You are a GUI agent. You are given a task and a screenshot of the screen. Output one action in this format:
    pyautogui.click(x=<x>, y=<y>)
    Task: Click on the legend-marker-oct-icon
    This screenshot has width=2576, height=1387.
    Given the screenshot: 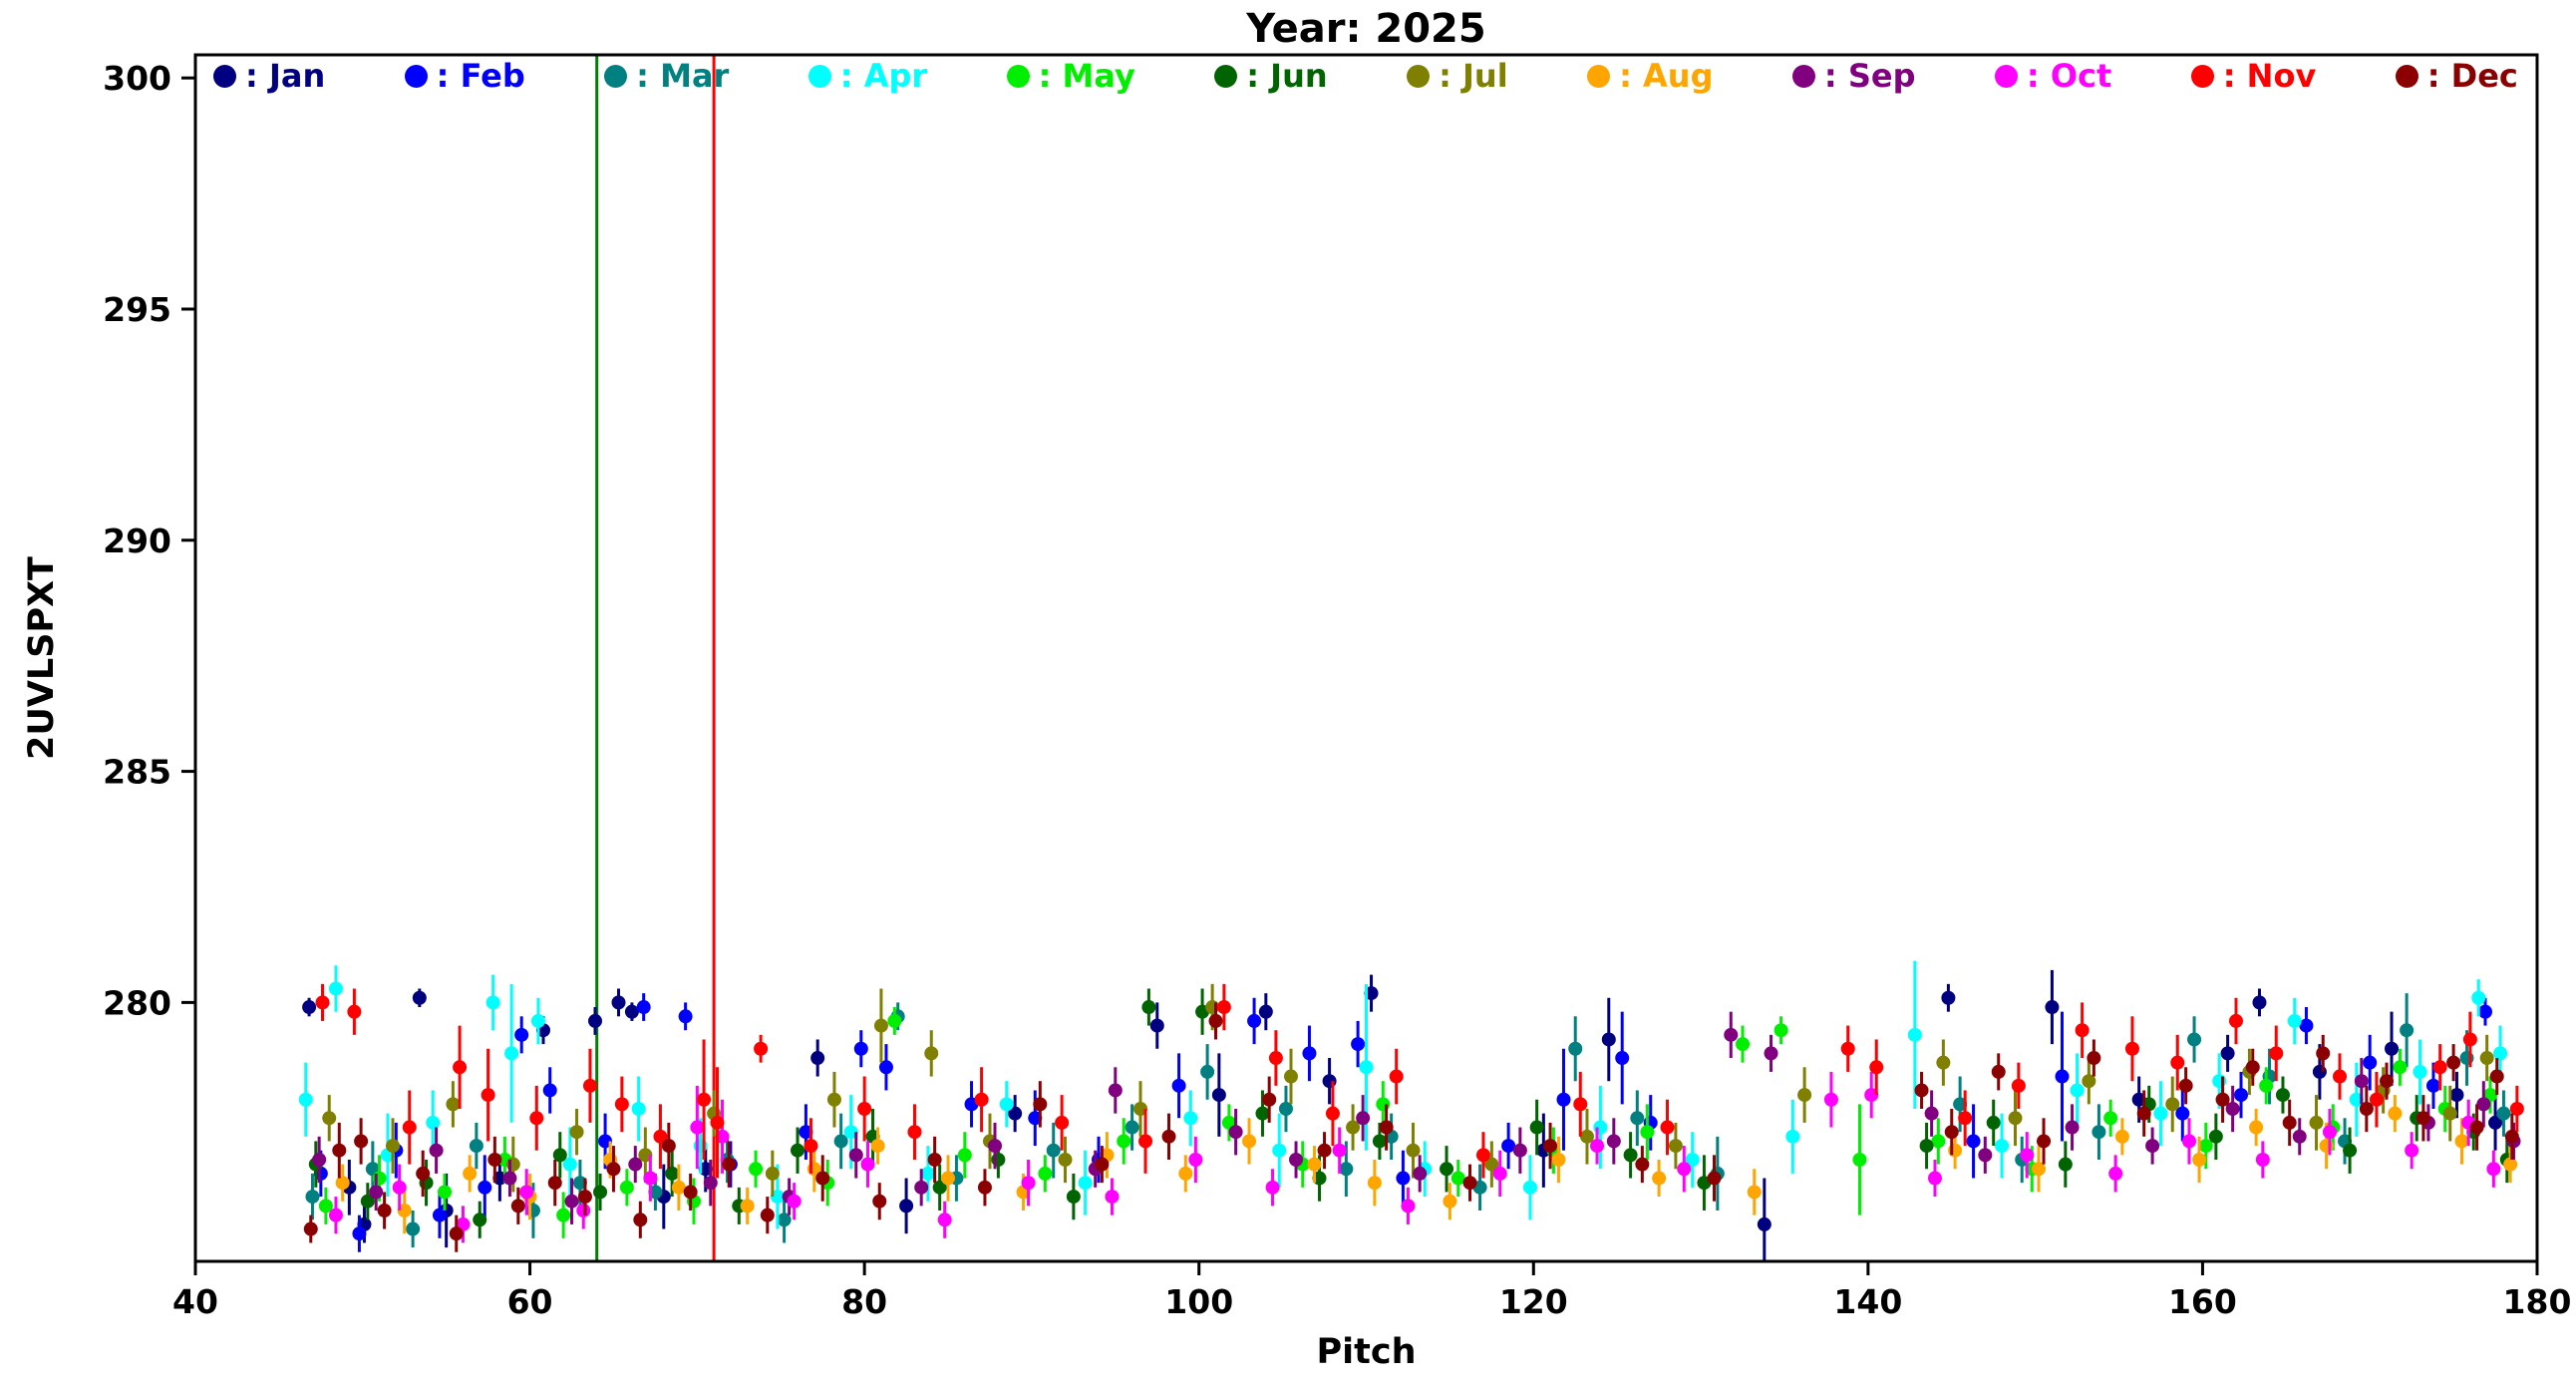 What is the action you would take?
    pyautogui.click(x=2006, y=76)
    